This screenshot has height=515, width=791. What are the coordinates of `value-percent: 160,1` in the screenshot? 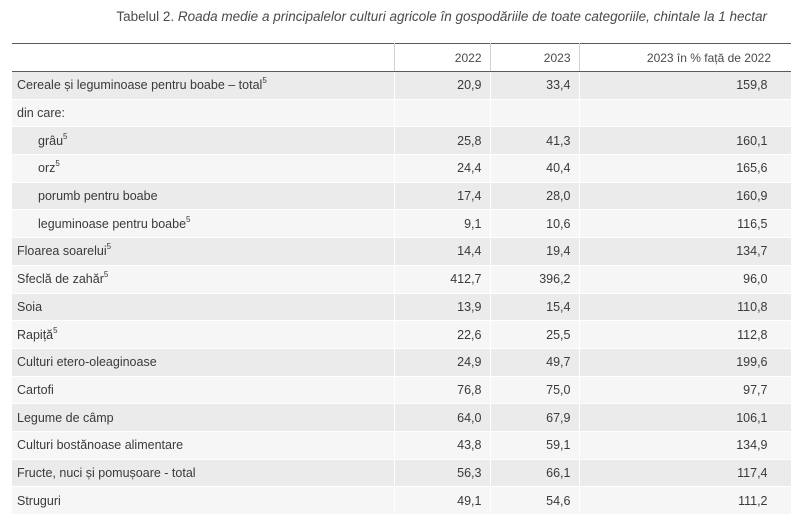 It's located at (685, 141).